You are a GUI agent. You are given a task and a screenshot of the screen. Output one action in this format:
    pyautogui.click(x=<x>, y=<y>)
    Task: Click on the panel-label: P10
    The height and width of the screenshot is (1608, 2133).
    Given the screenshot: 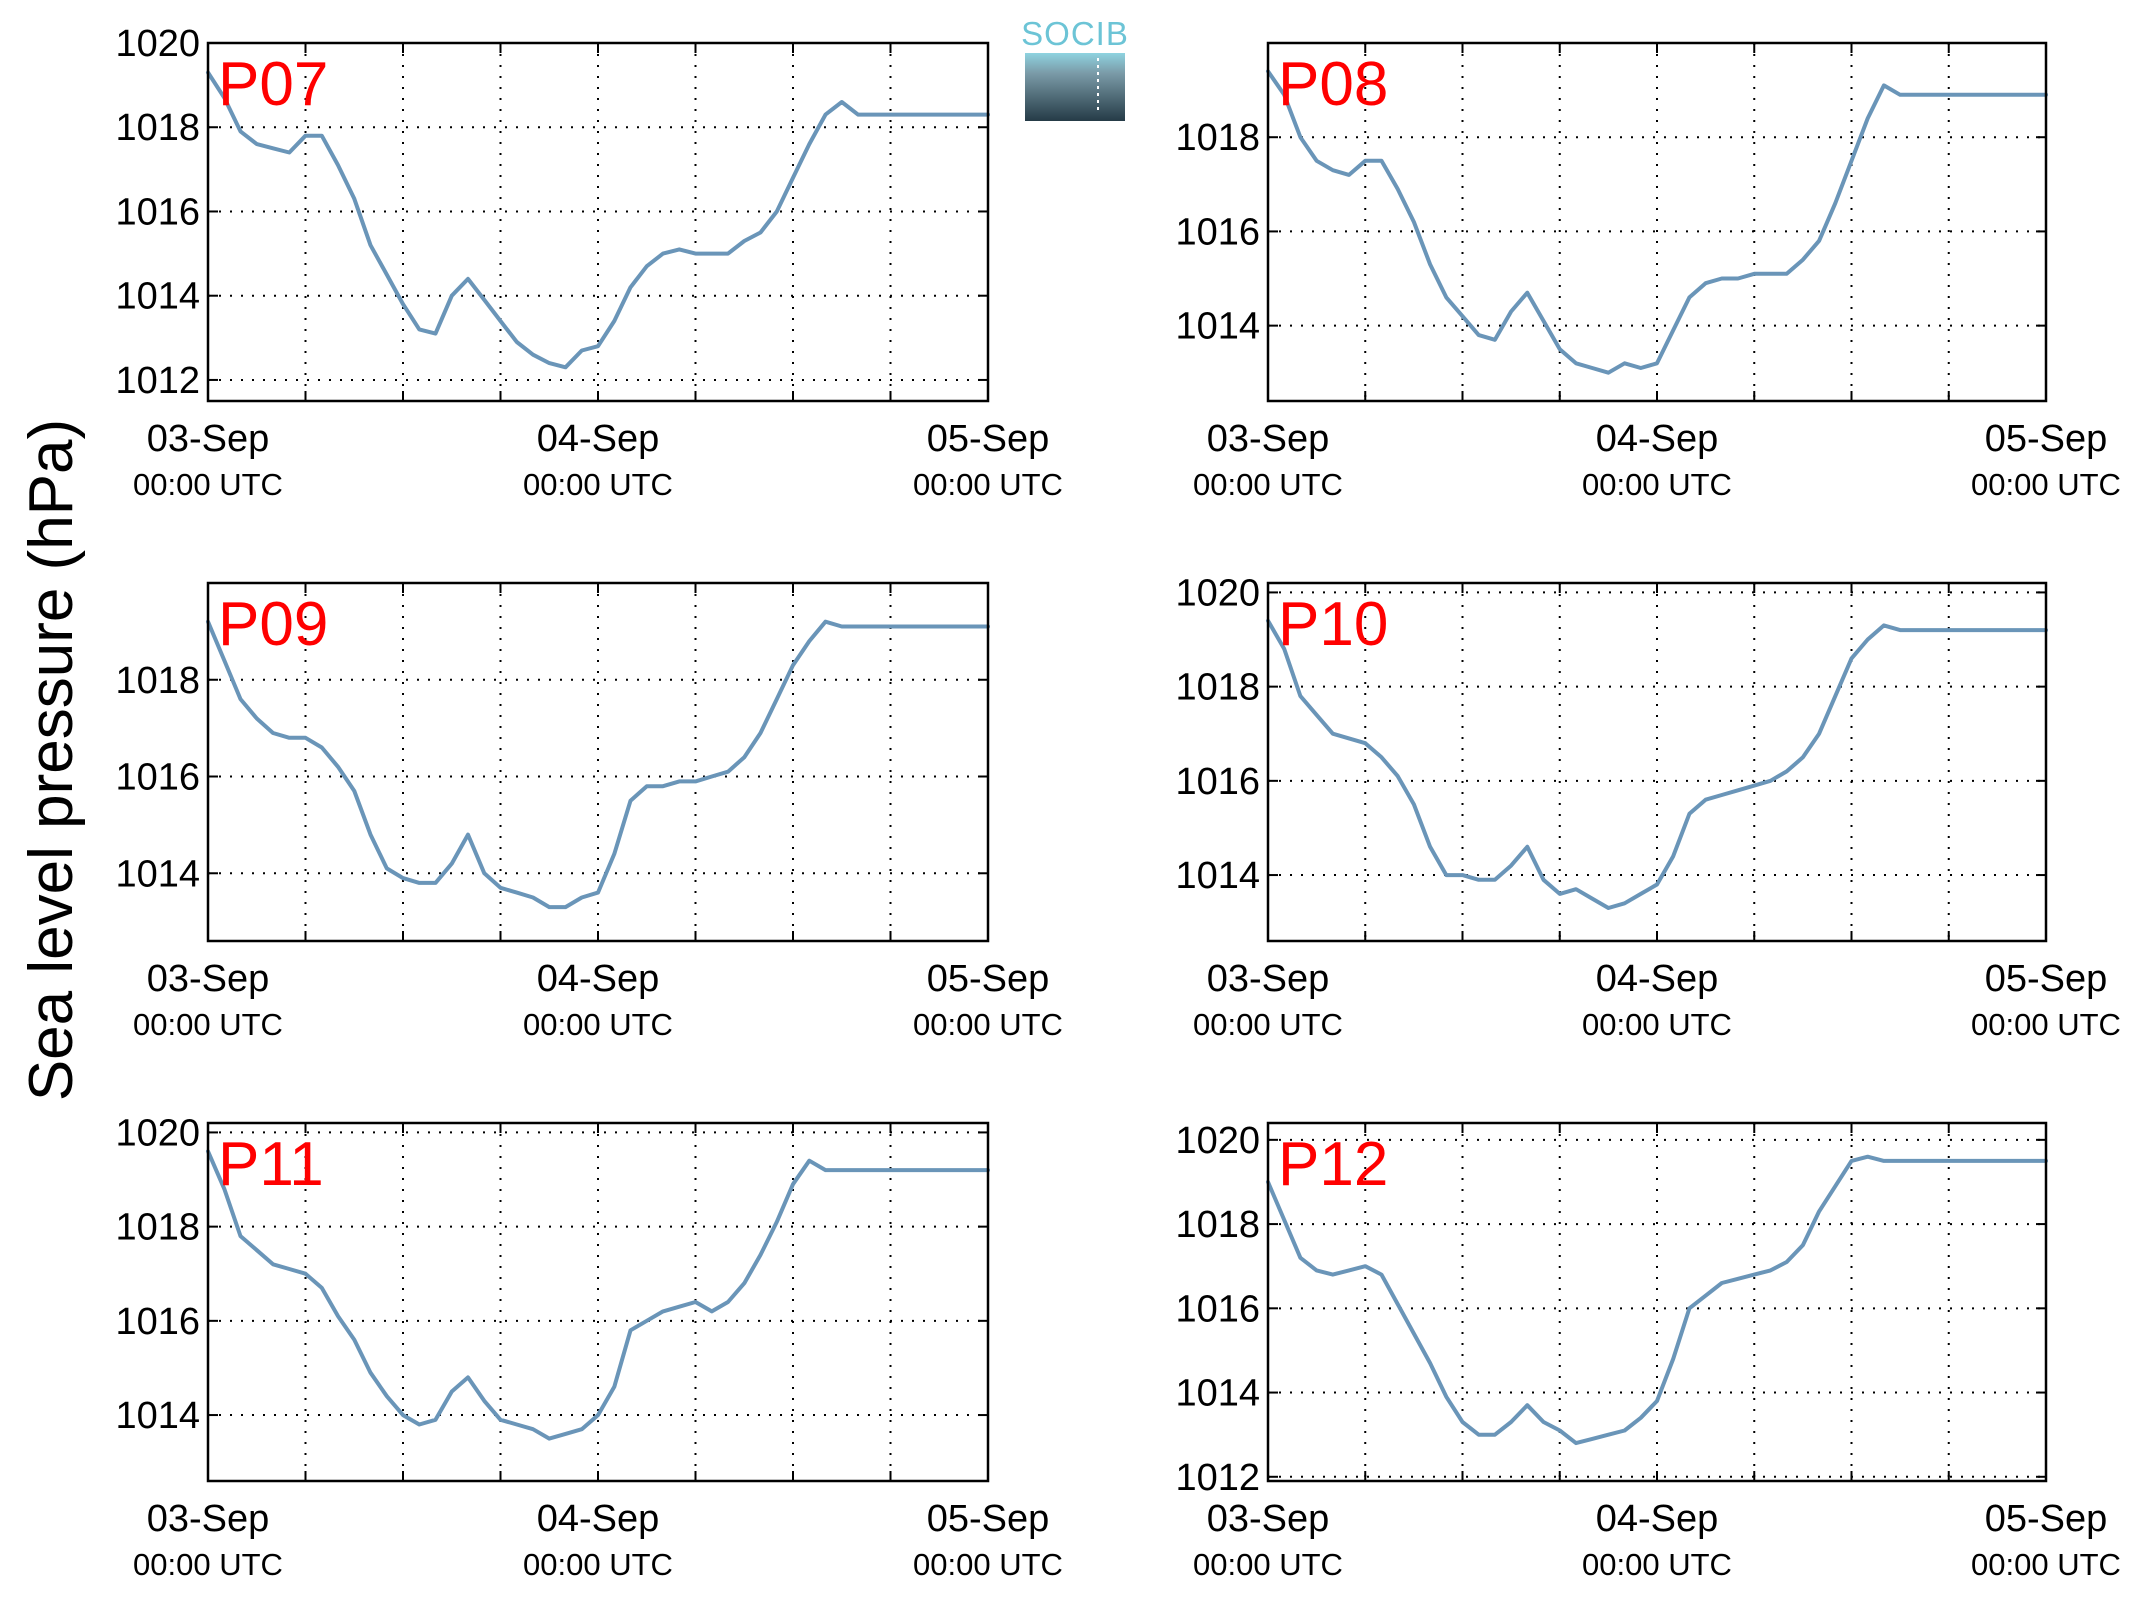 What is the action you would take?
    pyautogui.click(x=1333, y=624)
    